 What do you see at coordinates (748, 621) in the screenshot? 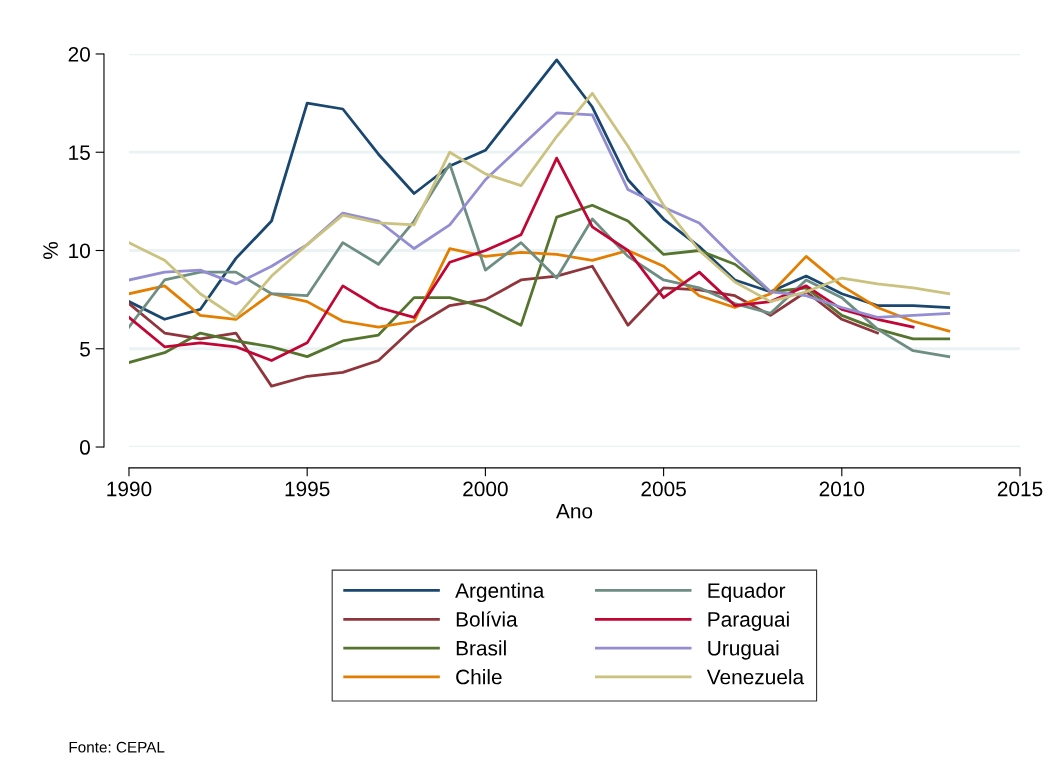
I see `legend-label: Paraguai` at bounding box center [748, 621].